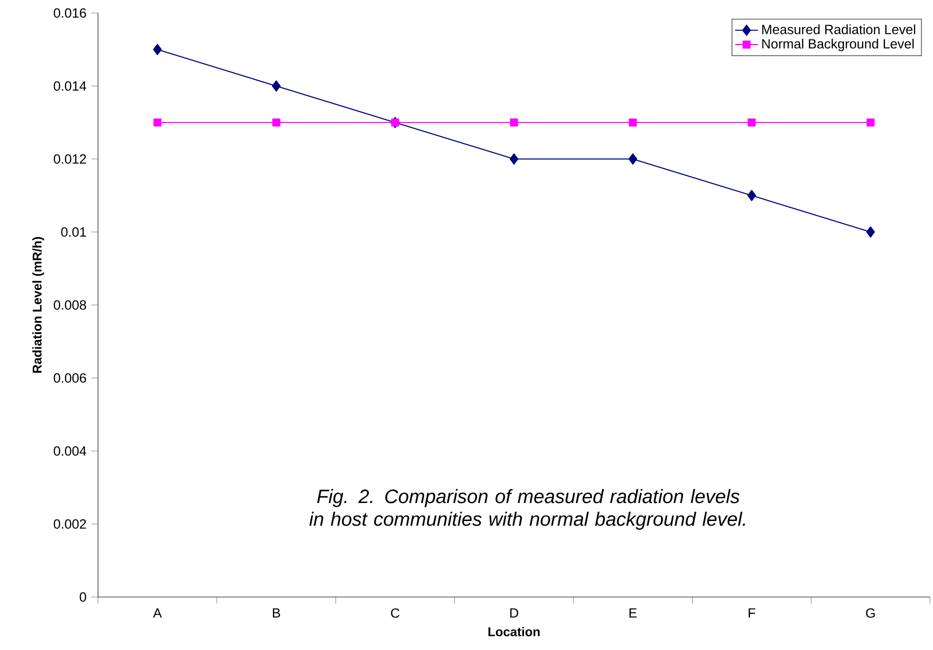 This screenshot has width=933, height=650. What do you see at coordinates (70, 86) in the screenshot?
I see `y-tick-label: 0.014` at bounding box center [70, 86].